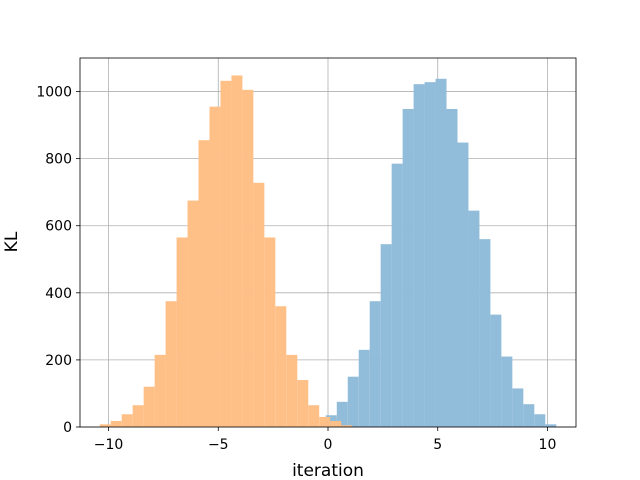  What do you see at coordinates (437, 445) in the screenshot?
I see `x-tick-label: 5` at bounding box center [437, 445].